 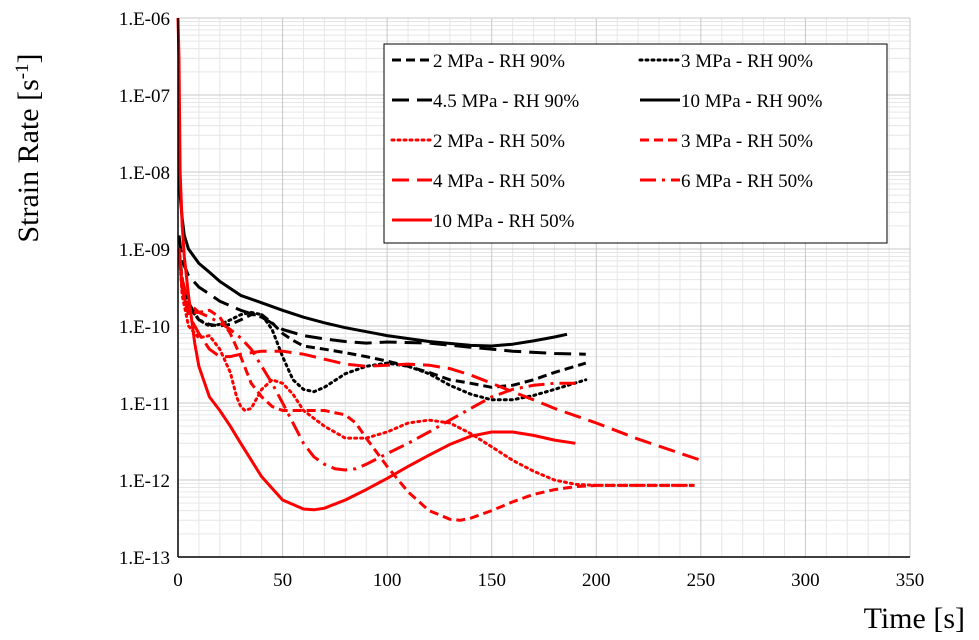 What do you see at coordinates (28, 160) in the screenshot?
I see `y-axis-title-main: Strain Rate [s` at bounding box center [28, 160].